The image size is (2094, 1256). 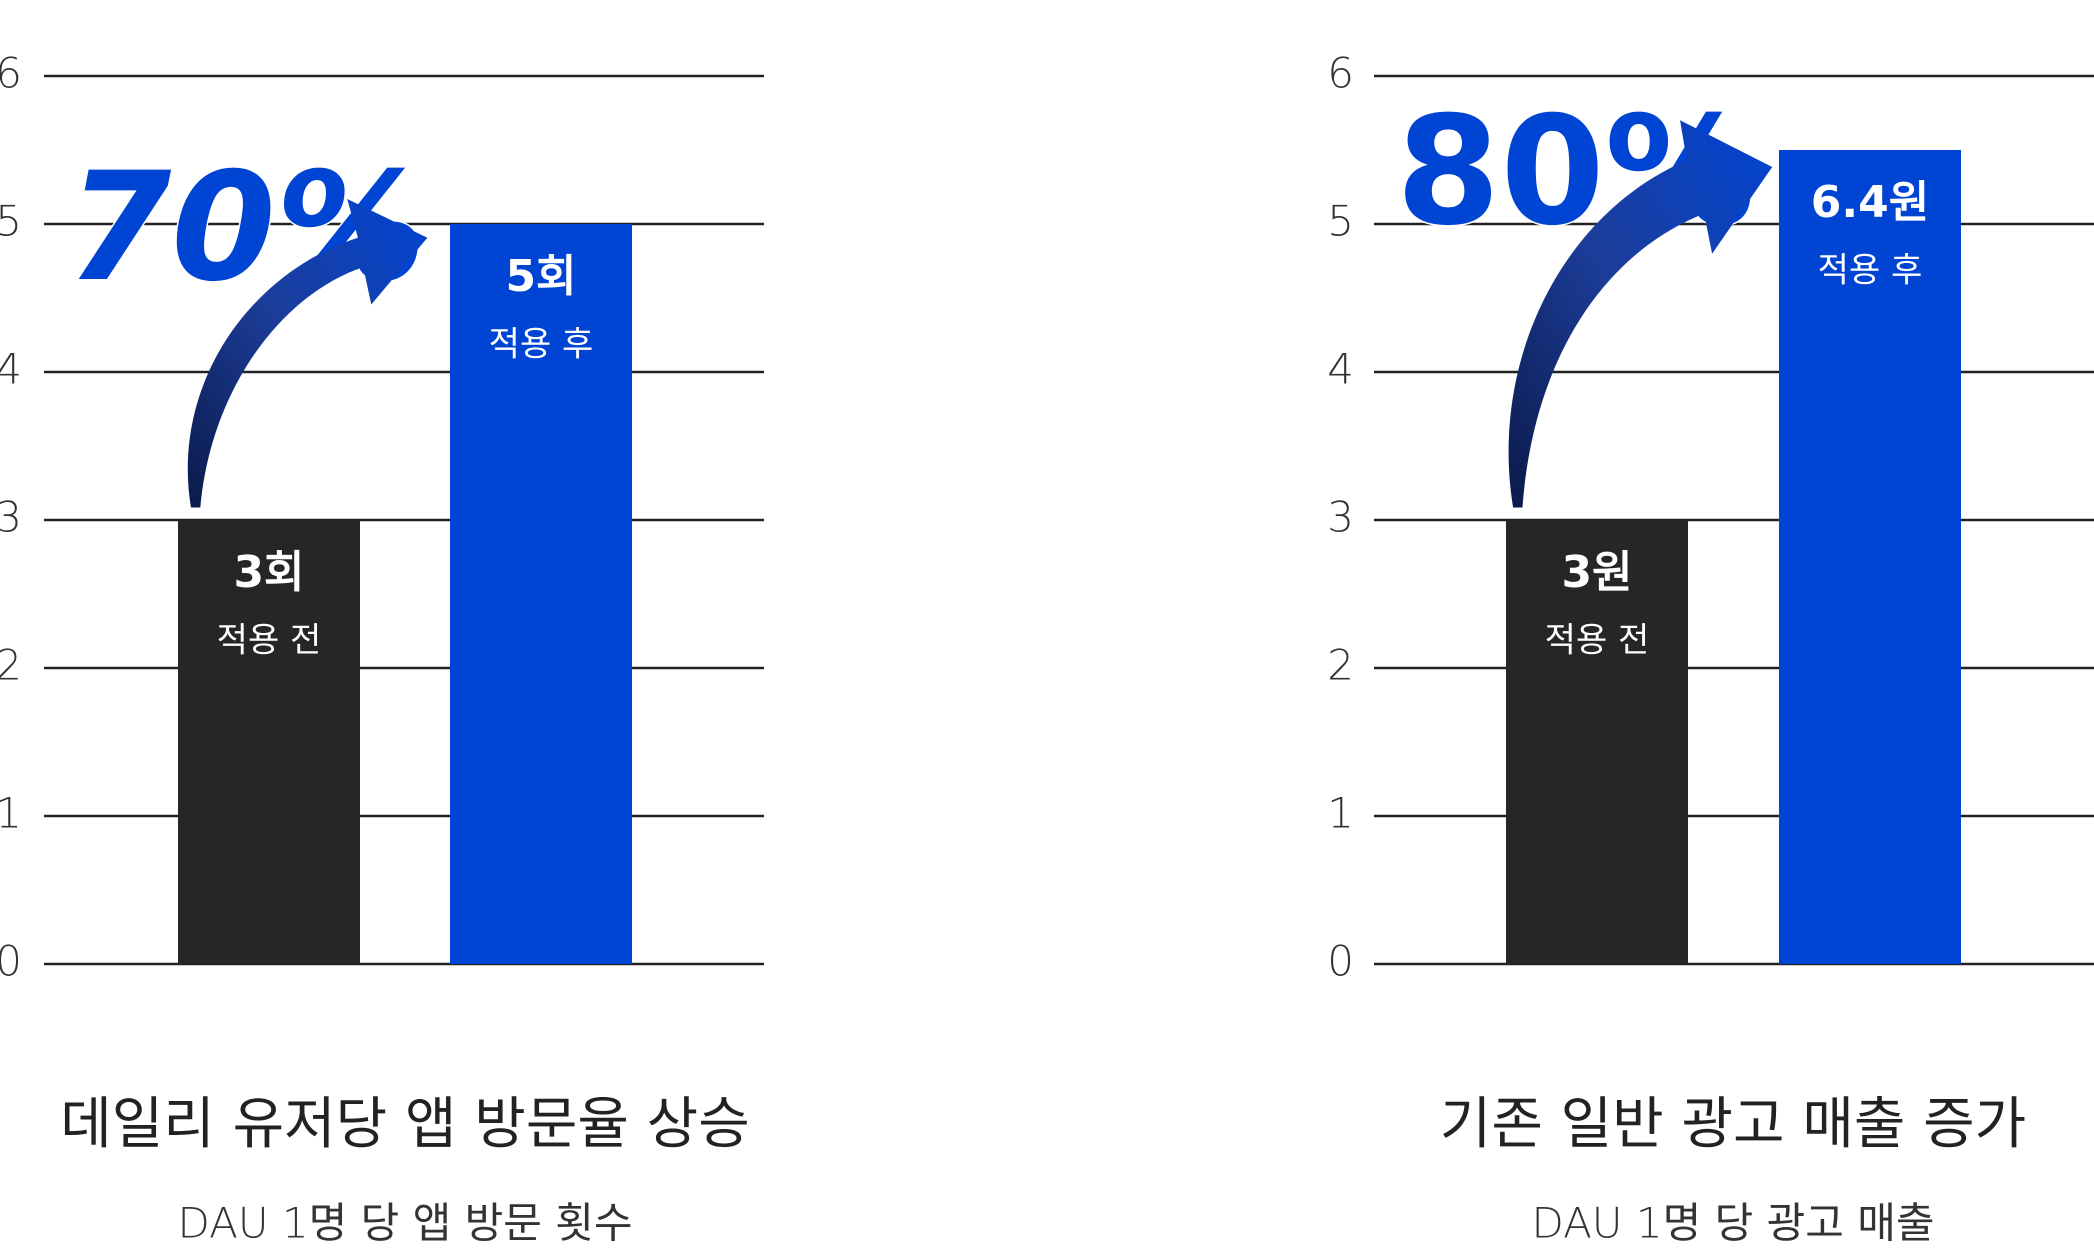 I want to click on bar-label: 5회, so click(x=540, y=276).